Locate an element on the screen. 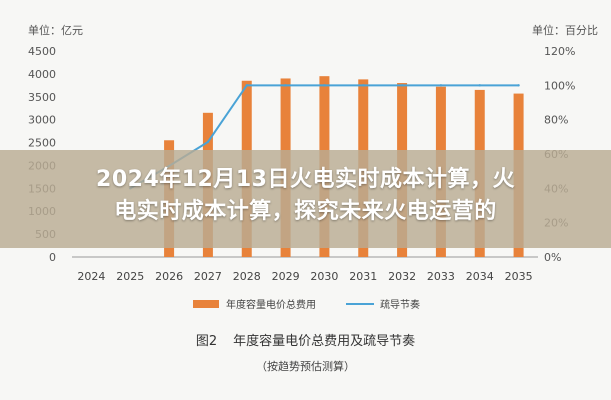  figure-caption: 图2 年度容量电价总费用及疏导节奏 is located at coordinates (305, 339).